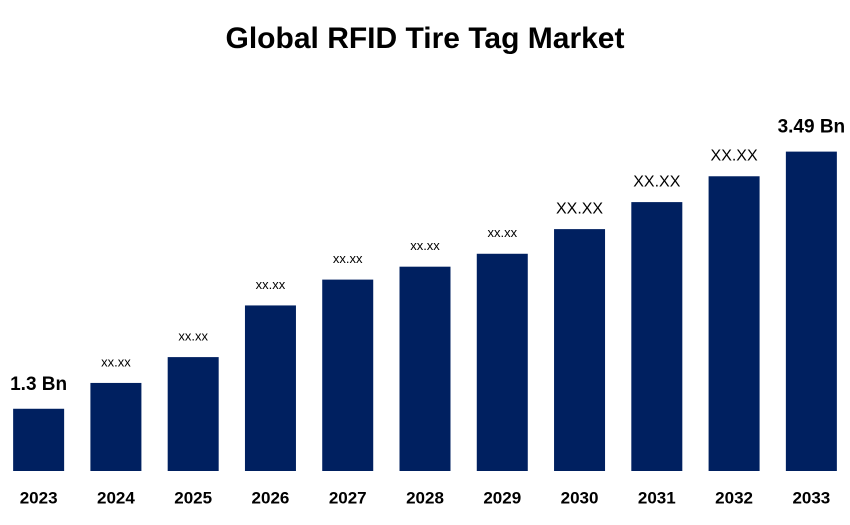  What do you see at coordinates (348, 497) in the screenshot?
I see `x-tick-label: 2027` at bounding box center [348, 497].